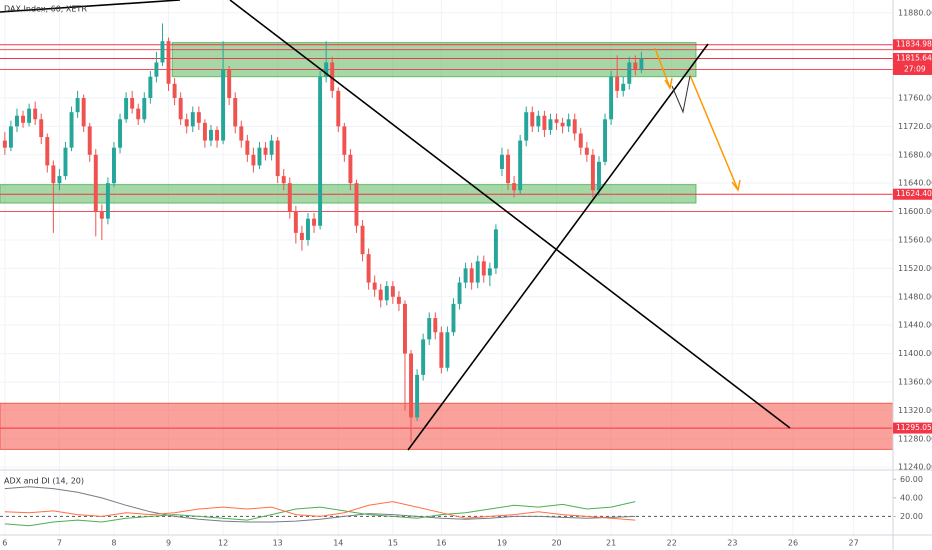 The height and width of the screenshot is (550, 932). What do you see at coordinates (915, 68) in the screenshot?
I see `countdown-label: 27:09` at bounding box center [915, 68].